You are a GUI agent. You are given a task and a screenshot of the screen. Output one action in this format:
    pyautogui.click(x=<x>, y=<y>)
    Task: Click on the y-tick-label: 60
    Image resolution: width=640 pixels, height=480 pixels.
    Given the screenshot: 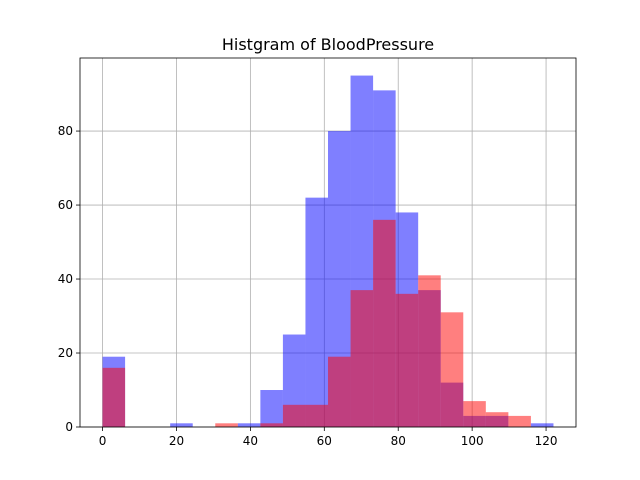 What is the action you would take?
    pyautogui.click(x=65, y=205)
    